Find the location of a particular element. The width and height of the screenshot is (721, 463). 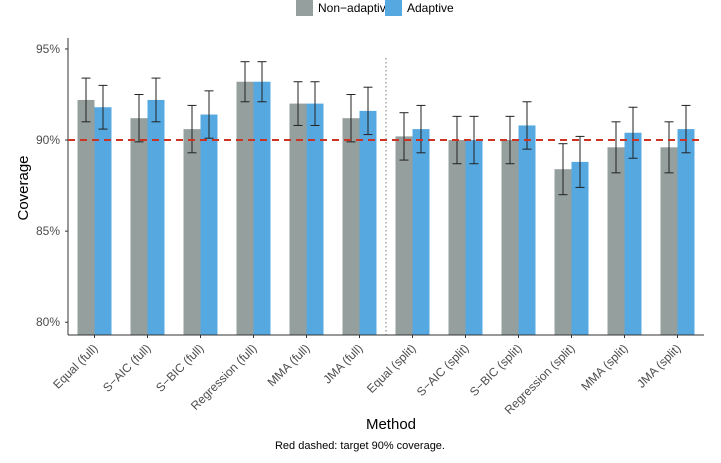

y-axis-title: Coverage is located at coordinates (23, 187).